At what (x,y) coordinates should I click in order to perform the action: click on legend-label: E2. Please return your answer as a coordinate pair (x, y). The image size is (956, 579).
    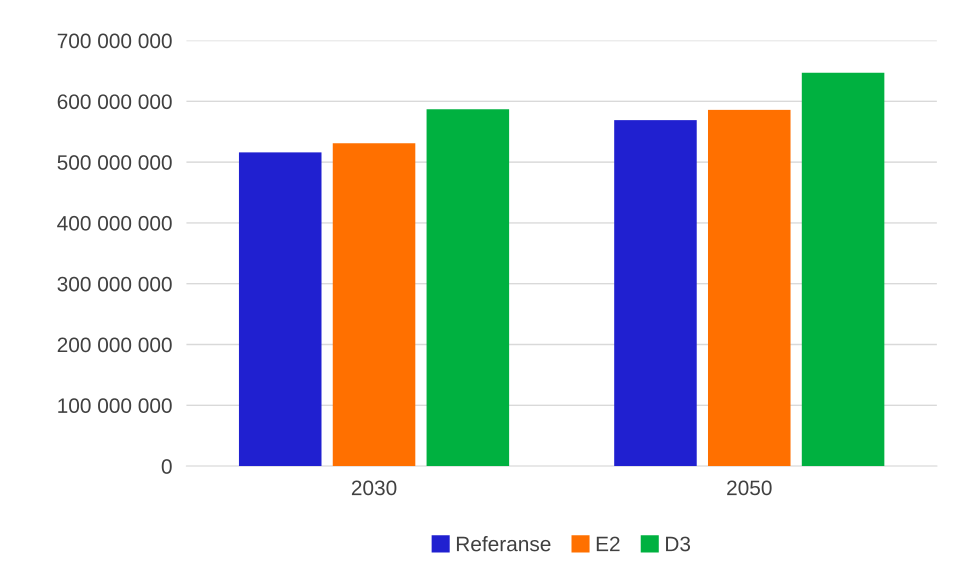
    Looking at the image, I should click on (608, 544).